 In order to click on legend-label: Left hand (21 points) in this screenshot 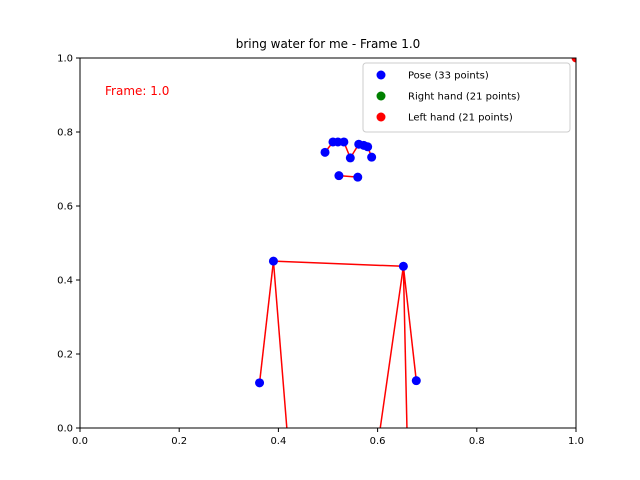, I will do `click(460, 118)`.